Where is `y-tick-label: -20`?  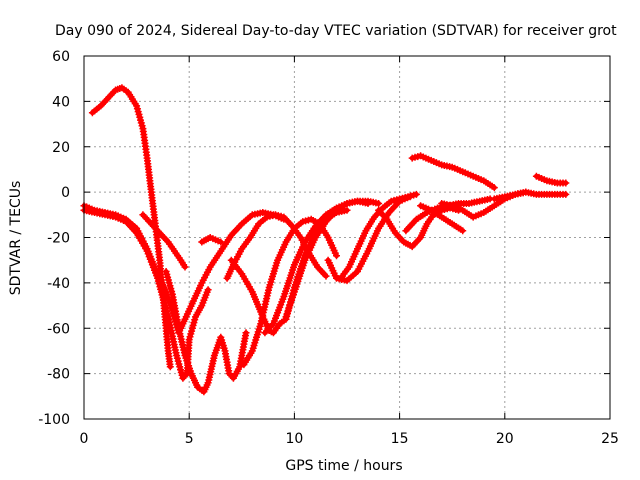
y-tick-label: -20 is located at coordinates (58, 239).